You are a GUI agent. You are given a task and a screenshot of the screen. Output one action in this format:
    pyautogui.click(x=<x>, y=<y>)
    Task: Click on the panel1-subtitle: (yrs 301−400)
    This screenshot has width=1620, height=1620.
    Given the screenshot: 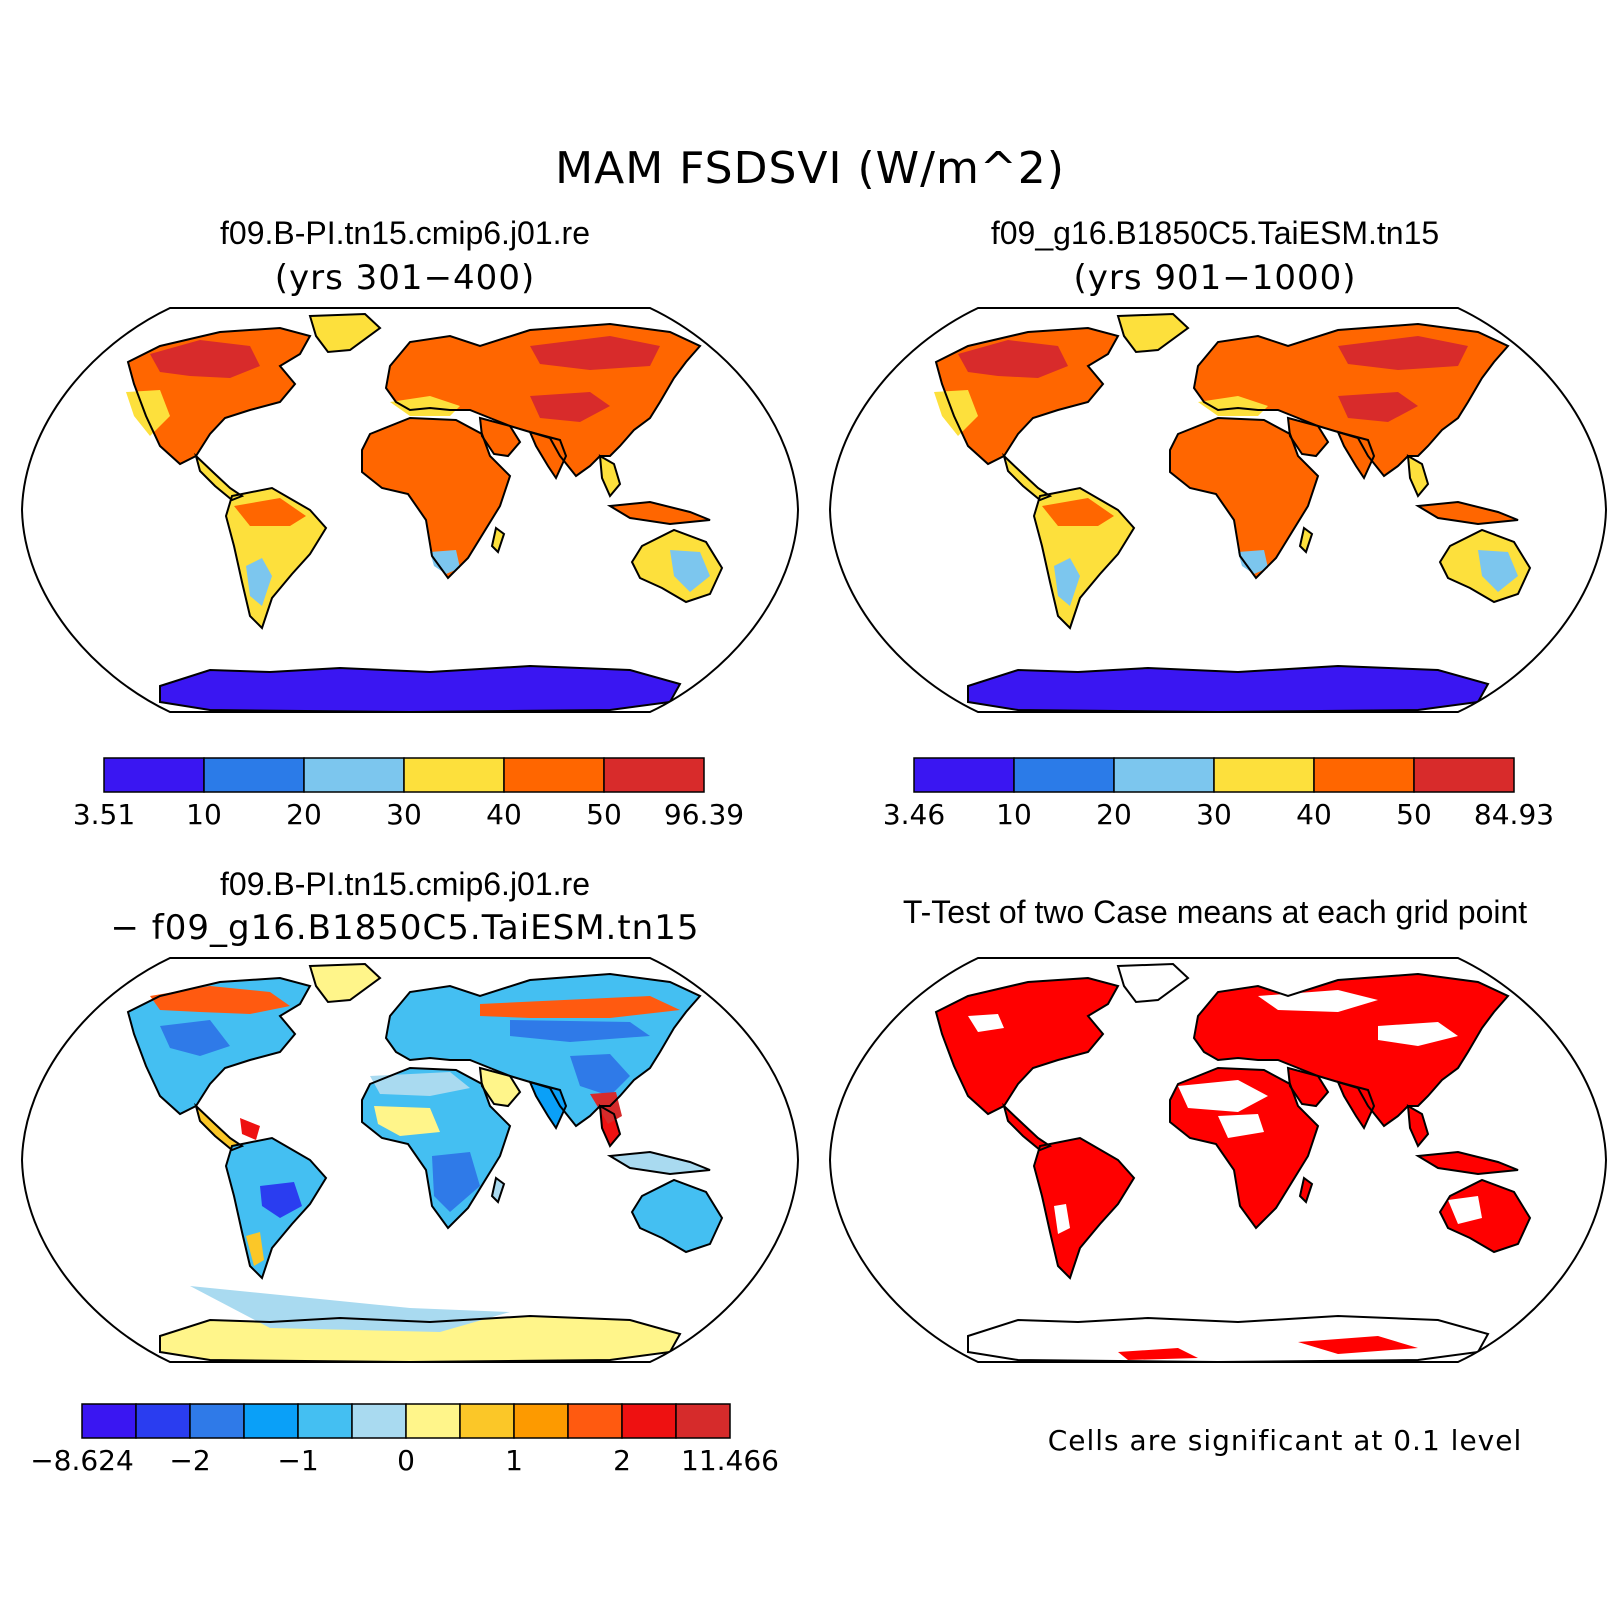 What is the action you would take?
    pyautogui.click(x=405, y=278)
    